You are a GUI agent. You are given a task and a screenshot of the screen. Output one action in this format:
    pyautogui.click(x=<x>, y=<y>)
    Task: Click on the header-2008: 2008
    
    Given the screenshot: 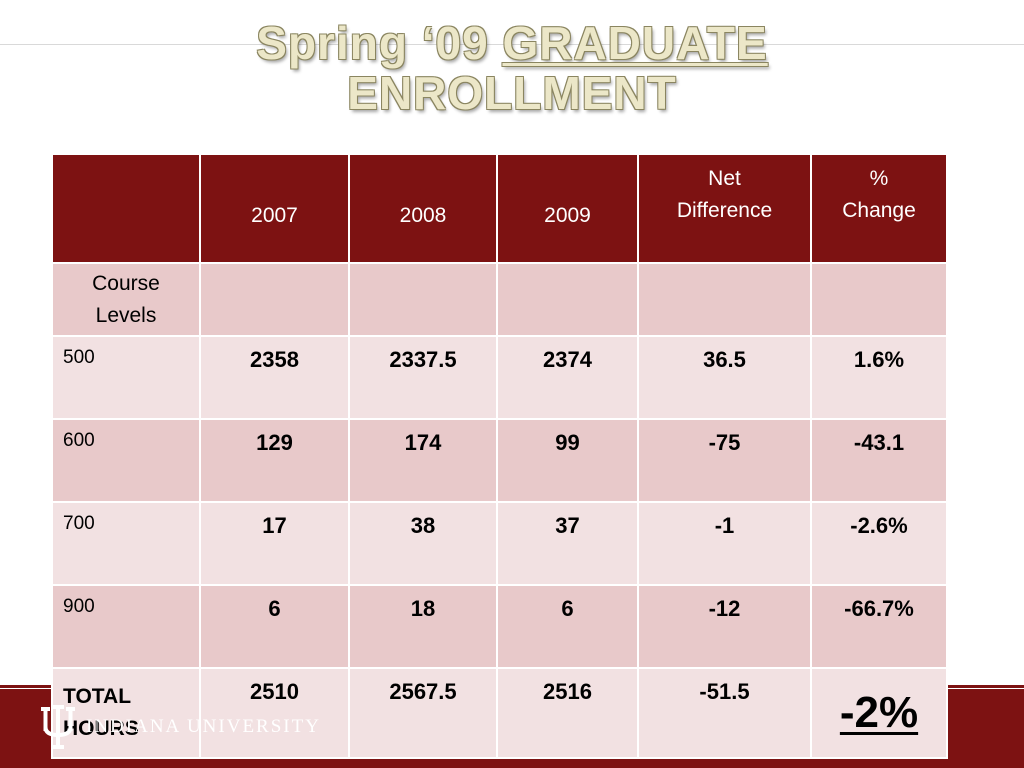 What is the action you would take?
    pyautogui.click(x=423, y=208)
    